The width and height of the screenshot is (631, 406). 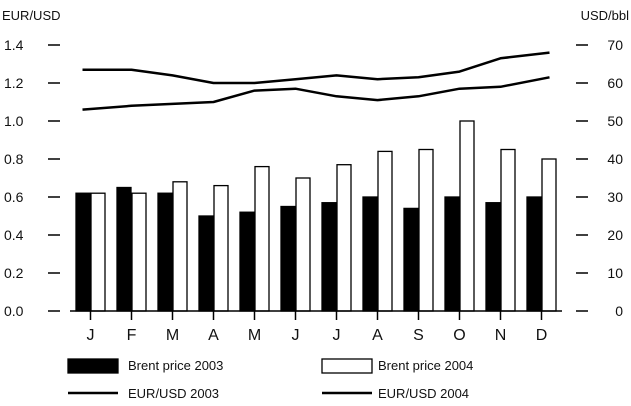 I want to click on x-tick-label: D, so click(x=542, y=335).